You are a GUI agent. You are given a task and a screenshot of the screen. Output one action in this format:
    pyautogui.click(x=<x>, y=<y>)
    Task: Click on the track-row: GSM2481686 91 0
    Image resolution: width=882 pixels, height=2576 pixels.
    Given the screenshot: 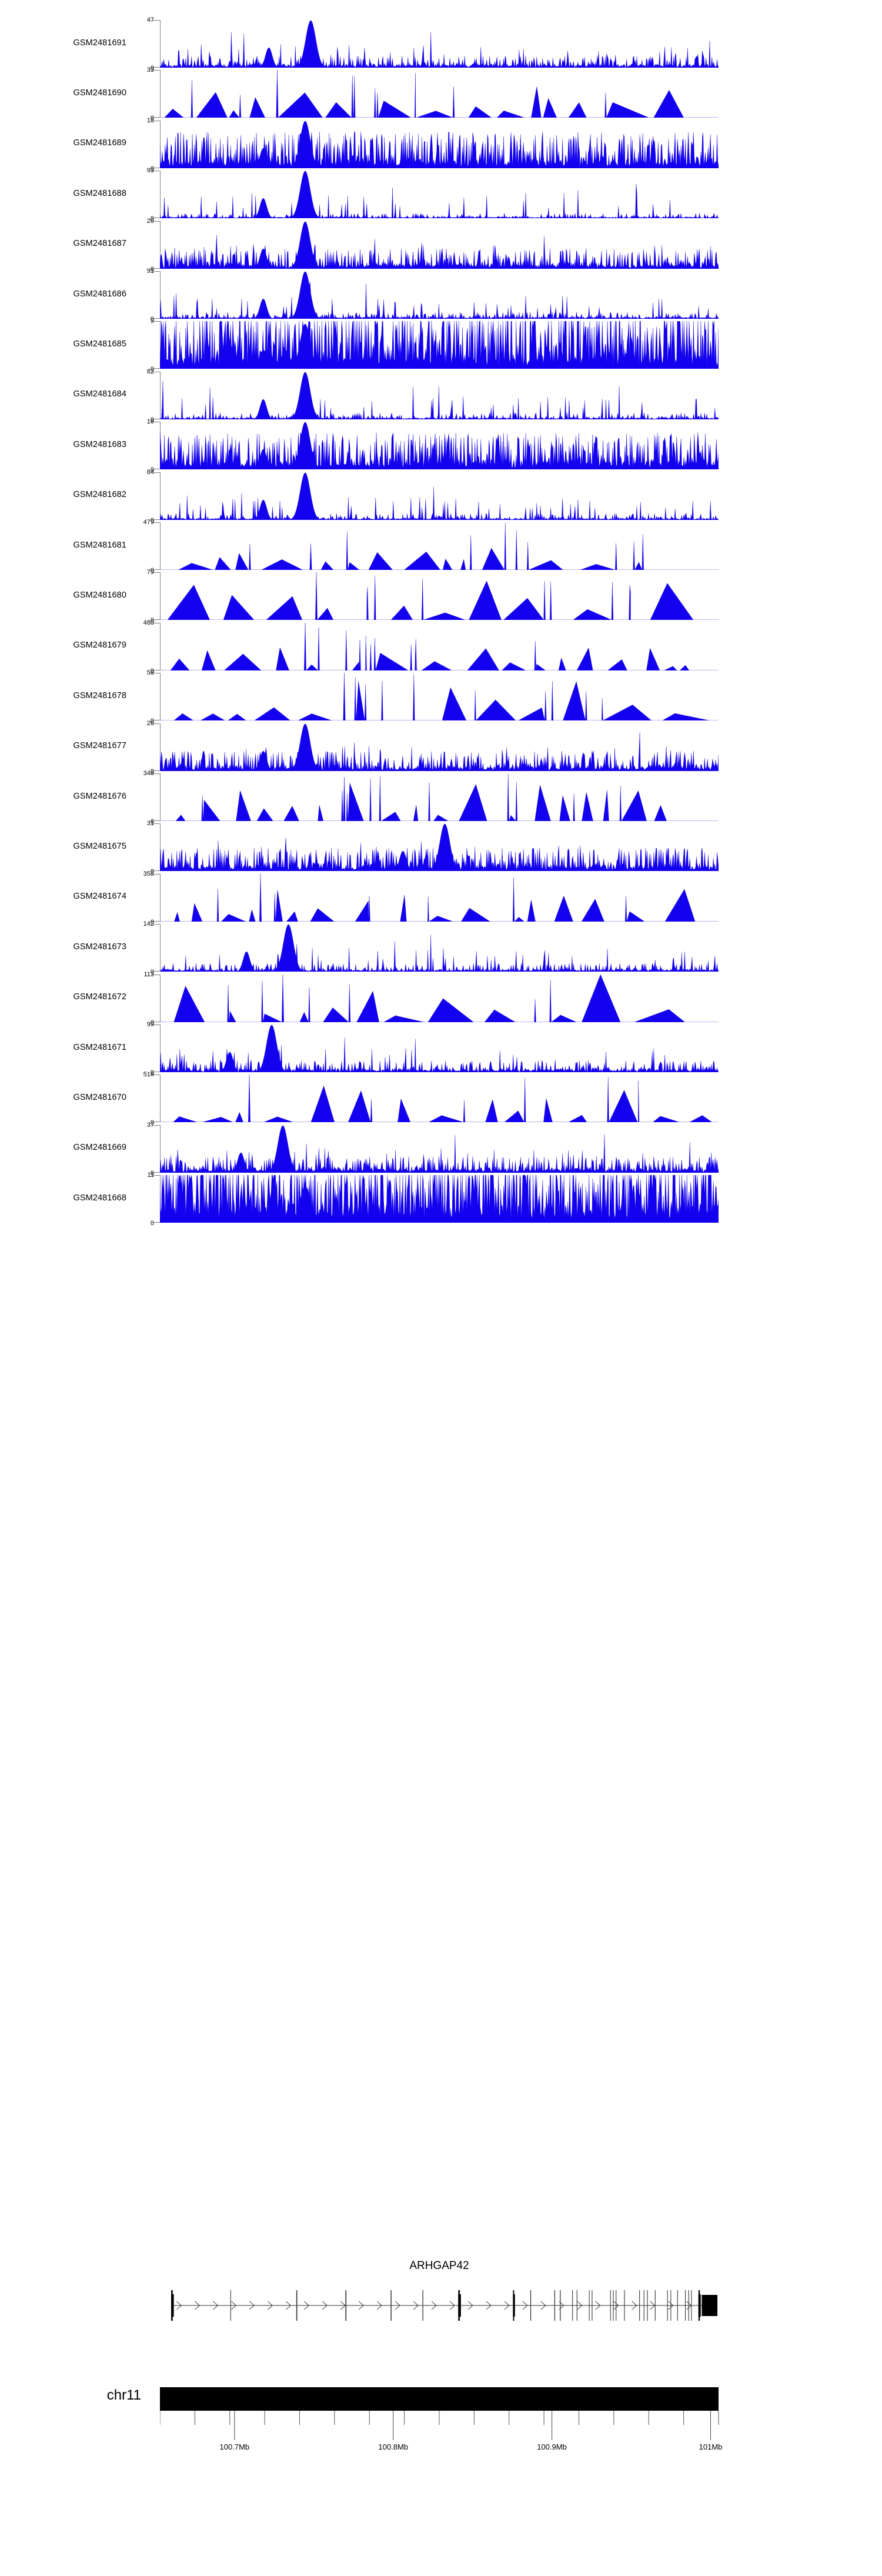 What is the action you would take?
    pyautogui.click(x=441, y=295)
    